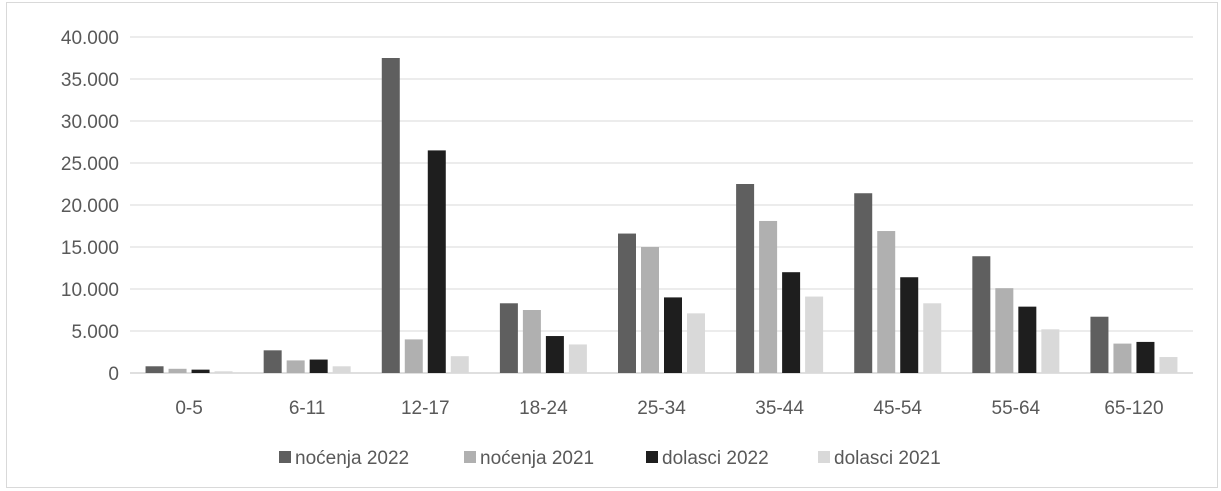 The height and width of the screenshot is (491, 1221). Describe the element at coordinates (90, 80) in the screenshot. I see `y-tick-label: 35.000` at that location.